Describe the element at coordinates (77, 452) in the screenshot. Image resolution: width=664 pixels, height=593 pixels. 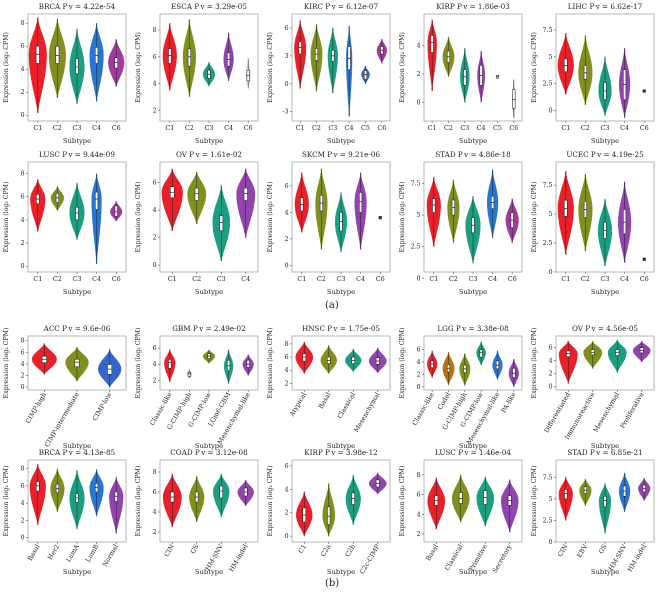
I see `panel-title: BRCA P v = 4.13e-85` at that location.